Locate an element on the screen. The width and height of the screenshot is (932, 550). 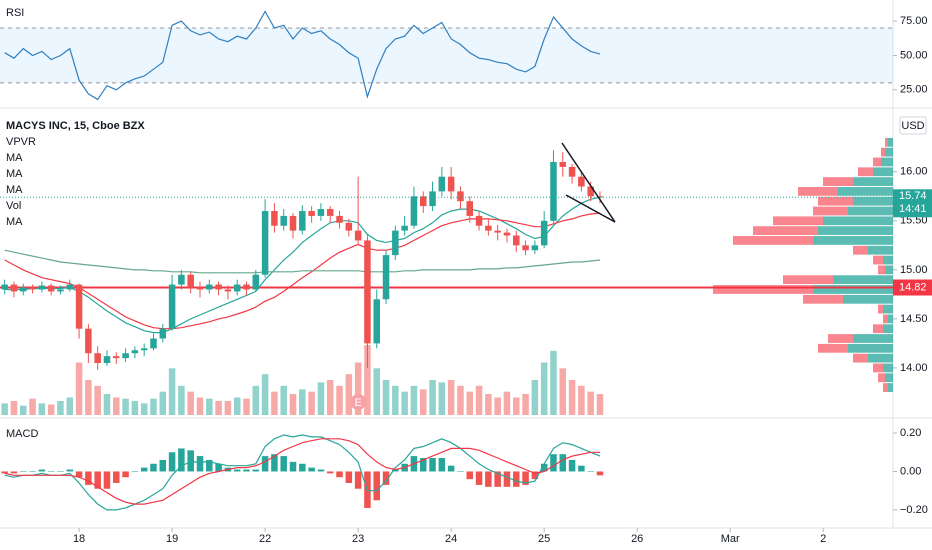
y-tick-label: 0.00 is located at coordinates (910, 471).